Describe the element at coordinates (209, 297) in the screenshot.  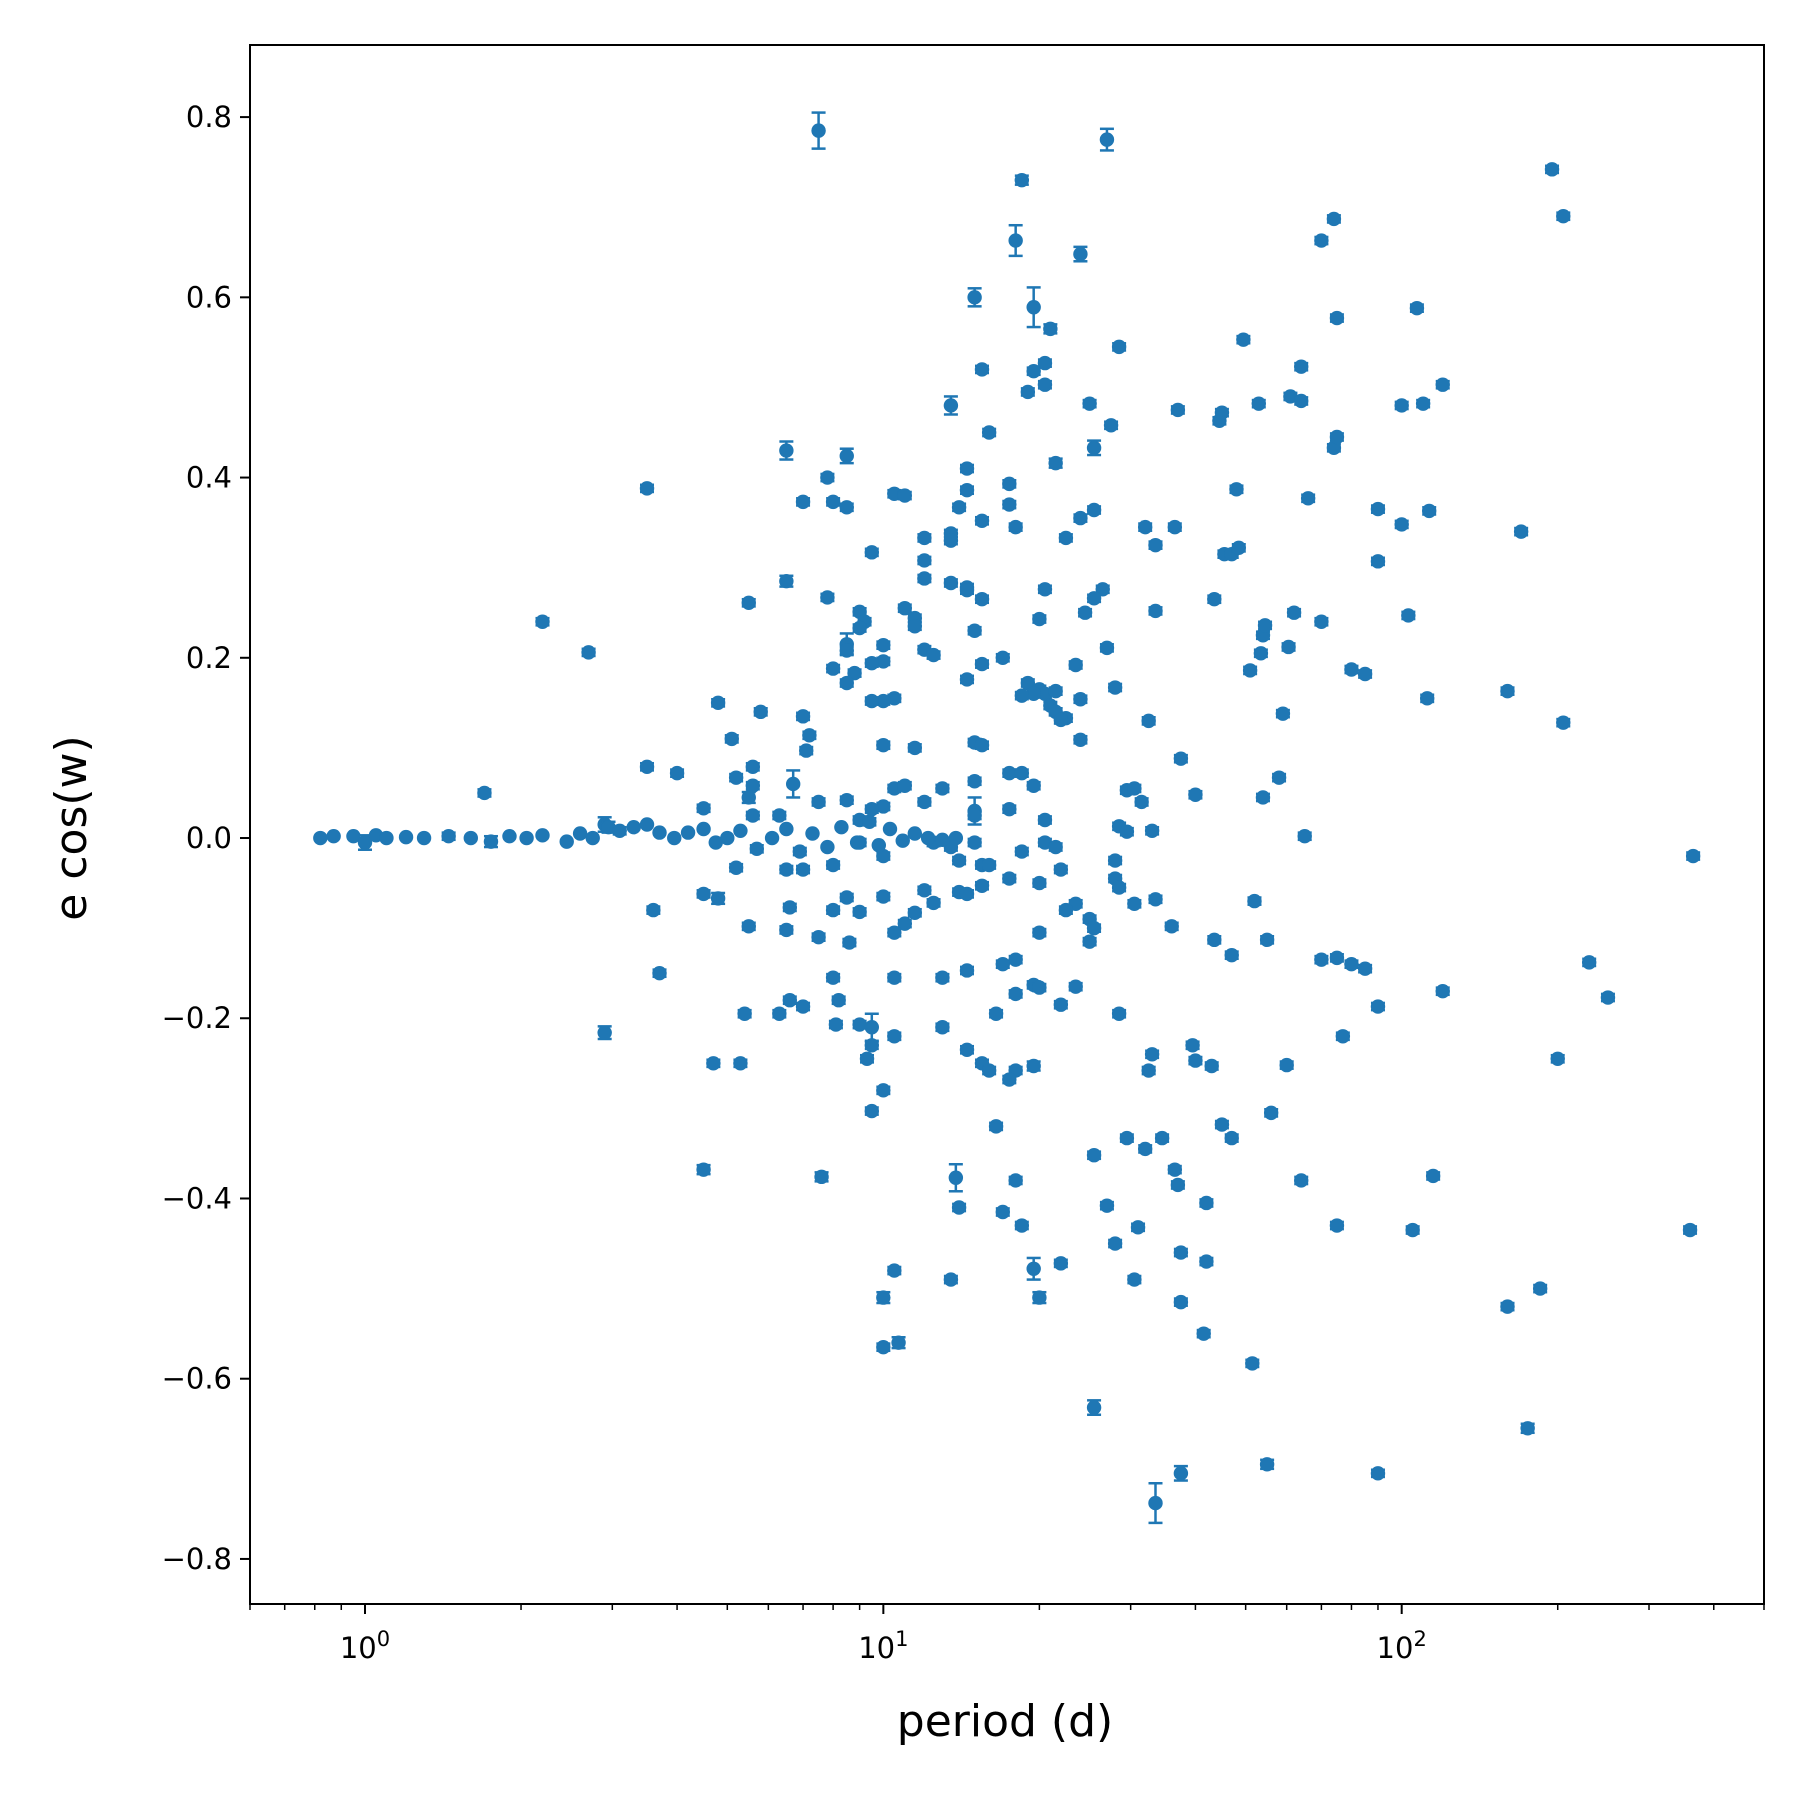
I see `y-tick-label: 0.6` at that location.